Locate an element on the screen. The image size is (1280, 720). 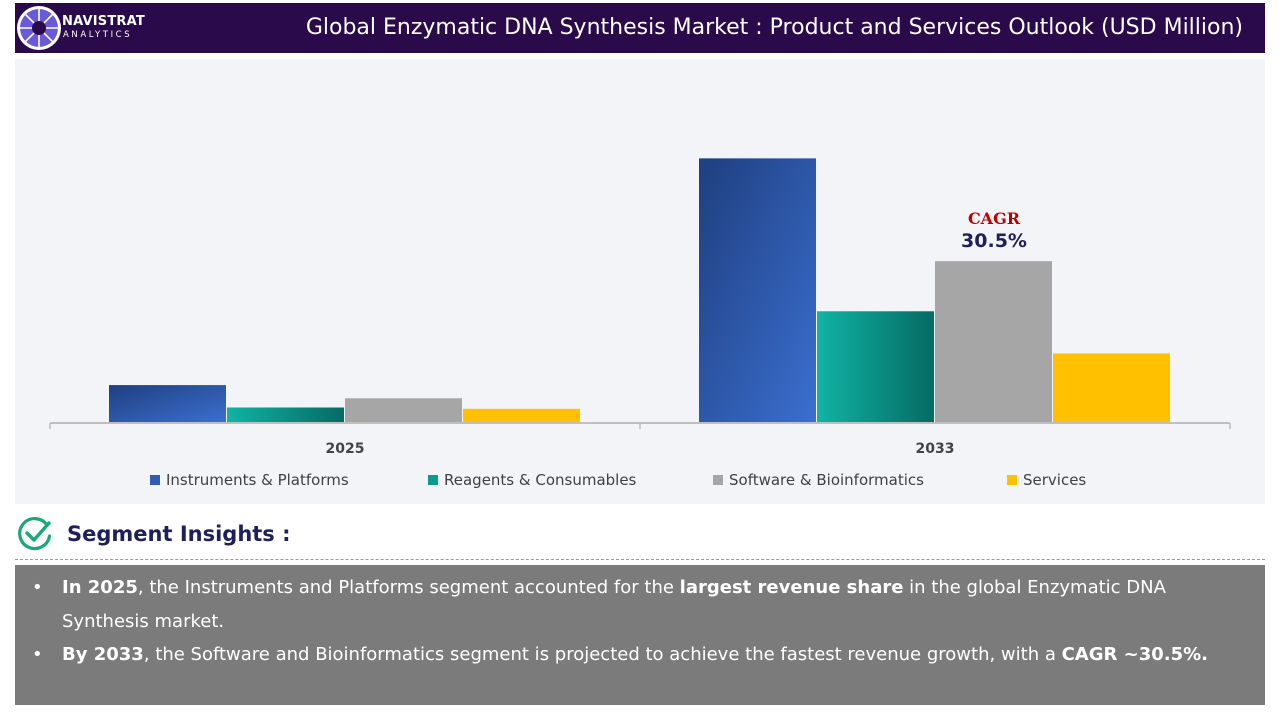
insights-header: Segment Insights : is located at coordinates (640, 534).